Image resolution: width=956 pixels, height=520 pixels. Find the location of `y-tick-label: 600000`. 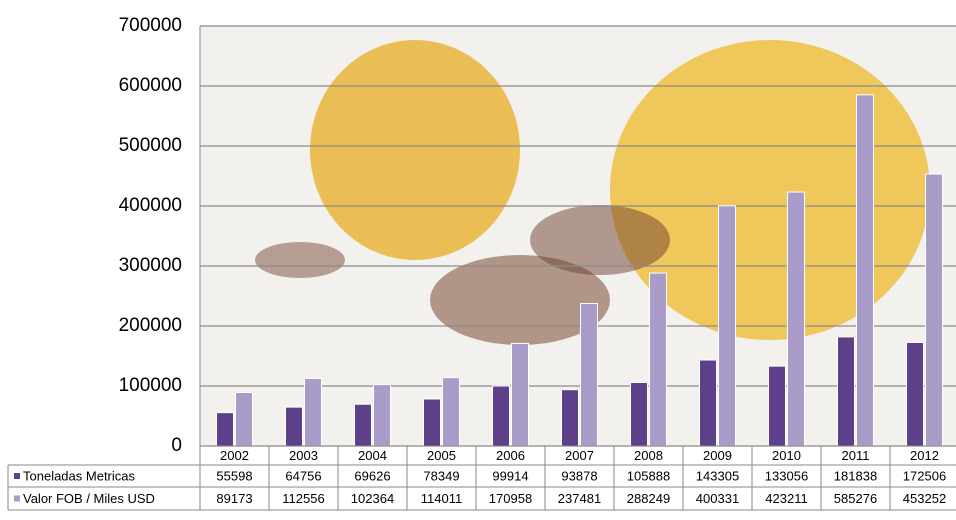

y-tick-label: 600000 is located at coordinates (150, 85).